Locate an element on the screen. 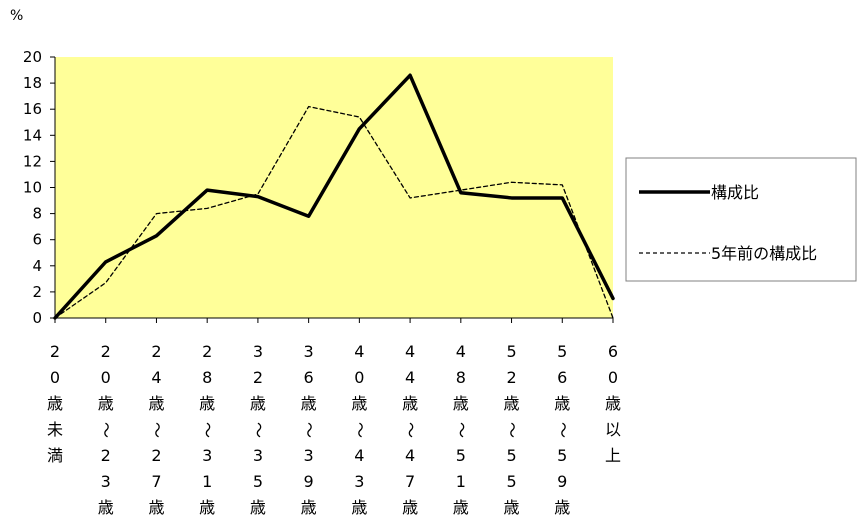  x-tick-label: 2 0 歳未満 is located at coordinates (55, 403).